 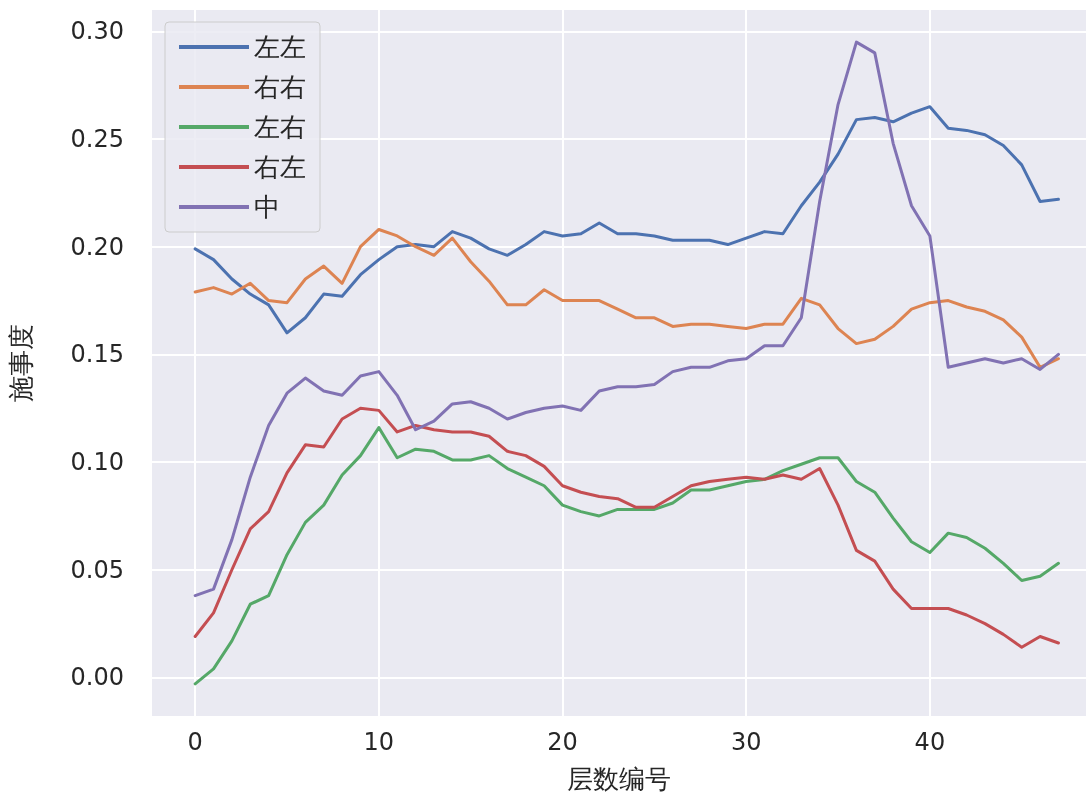 I want to click on y-tick-label: 0.10, so click(x=97, y=462).